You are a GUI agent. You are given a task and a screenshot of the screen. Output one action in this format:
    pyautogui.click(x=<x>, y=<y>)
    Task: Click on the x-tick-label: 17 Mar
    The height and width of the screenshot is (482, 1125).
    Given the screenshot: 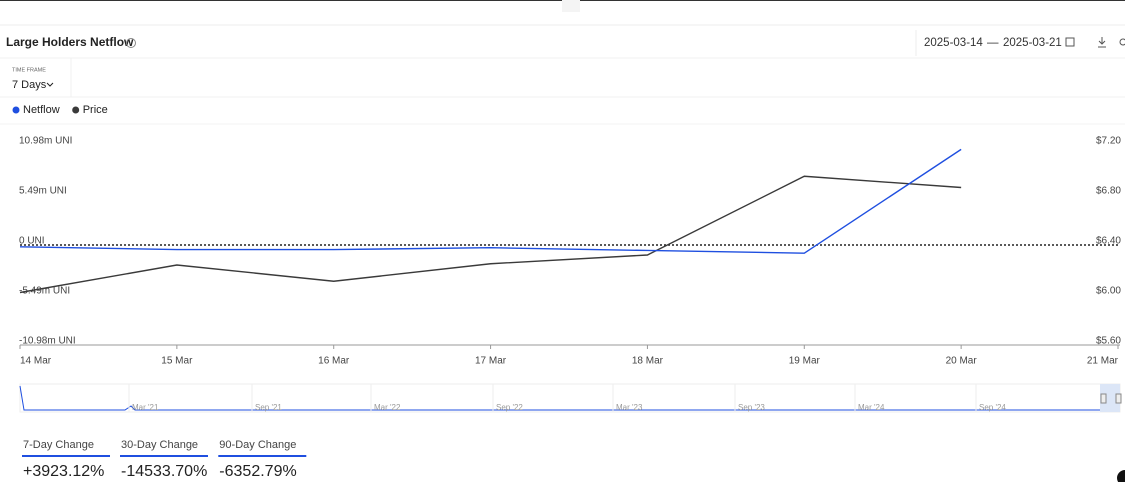 What is the action you would take?
    pyautogui.click(x=491, y=361)
    